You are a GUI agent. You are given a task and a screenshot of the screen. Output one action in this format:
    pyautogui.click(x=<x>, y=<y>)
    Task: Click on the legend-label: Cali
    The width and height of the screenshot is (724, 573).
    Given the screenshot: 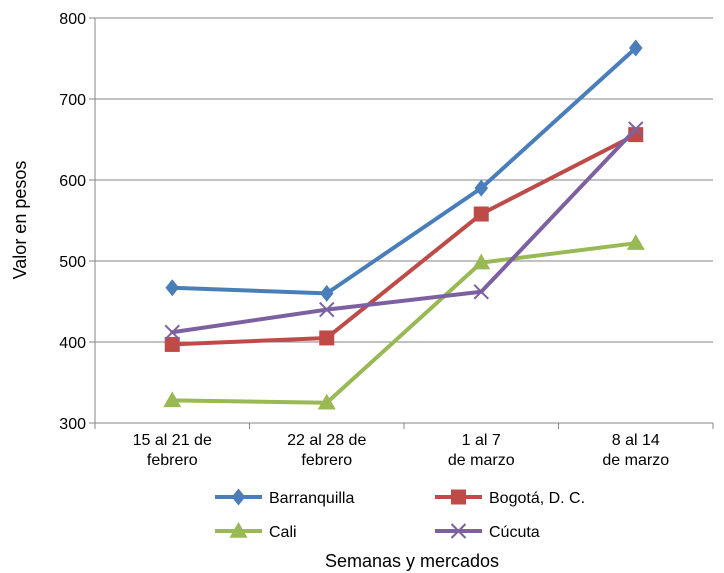 What is the action you would take?
    pyautogui.click(x=283, y=532)
    